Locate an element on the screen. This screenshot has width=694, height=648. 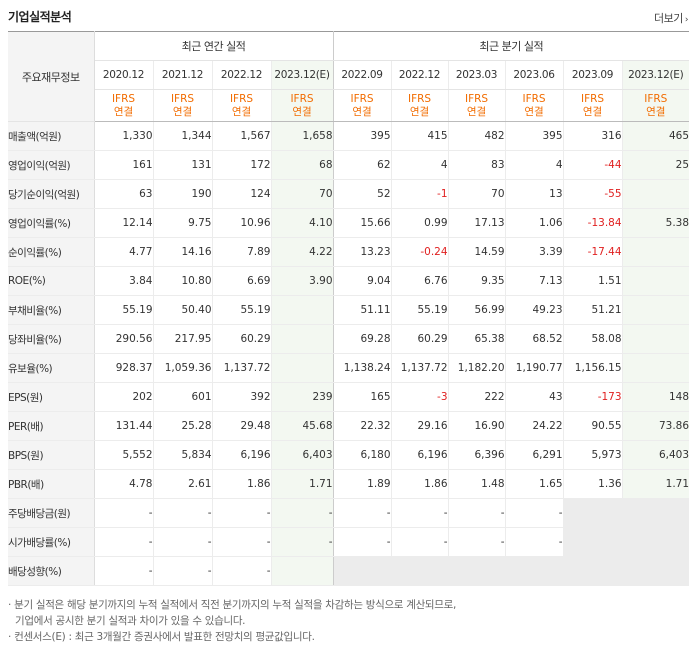
value-cell: 316 is located at coordinates (592, 136).